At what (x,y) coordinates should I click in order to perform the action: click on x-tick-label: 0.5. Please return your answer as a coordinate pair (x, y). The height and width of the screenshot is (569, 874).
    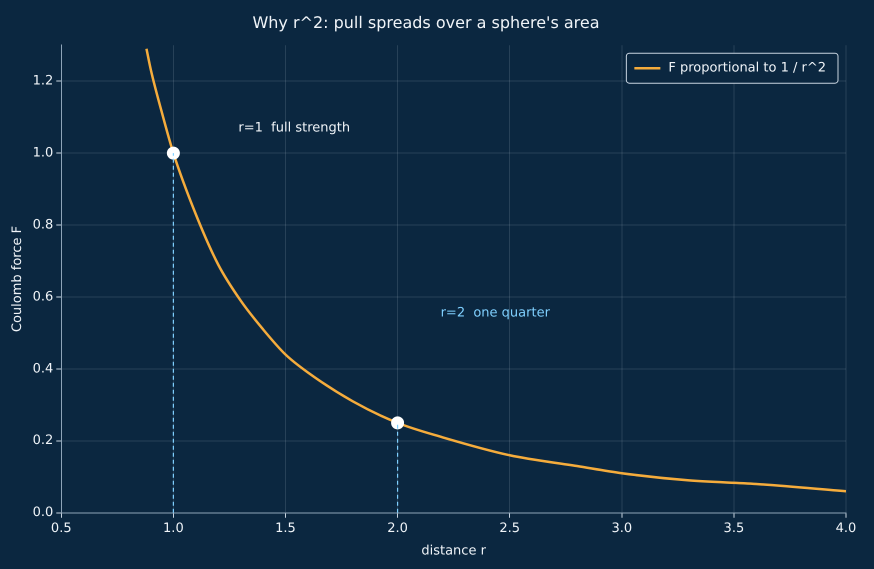
    Looking at the image, I should click on (61, 528).